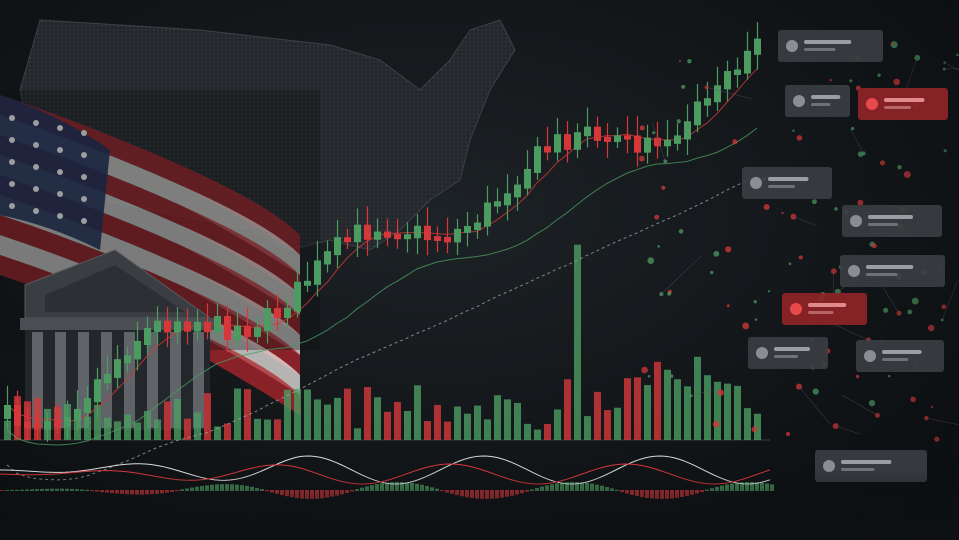  What do you see at coordinates (703, 392) in the screenshot?
I see `network-link` at bounding box center [703, 392].